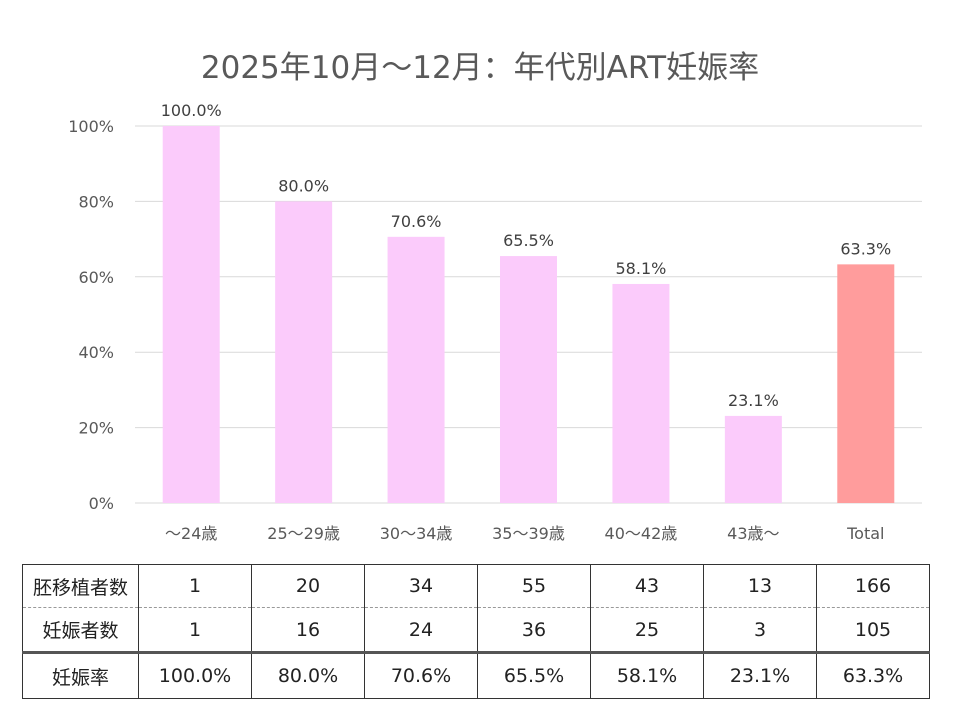 The image size is (960, 720). I want to click on table-row-pregnancies: 妊娠者数 1 16 24 36 25 3 105, so click(476, 630).